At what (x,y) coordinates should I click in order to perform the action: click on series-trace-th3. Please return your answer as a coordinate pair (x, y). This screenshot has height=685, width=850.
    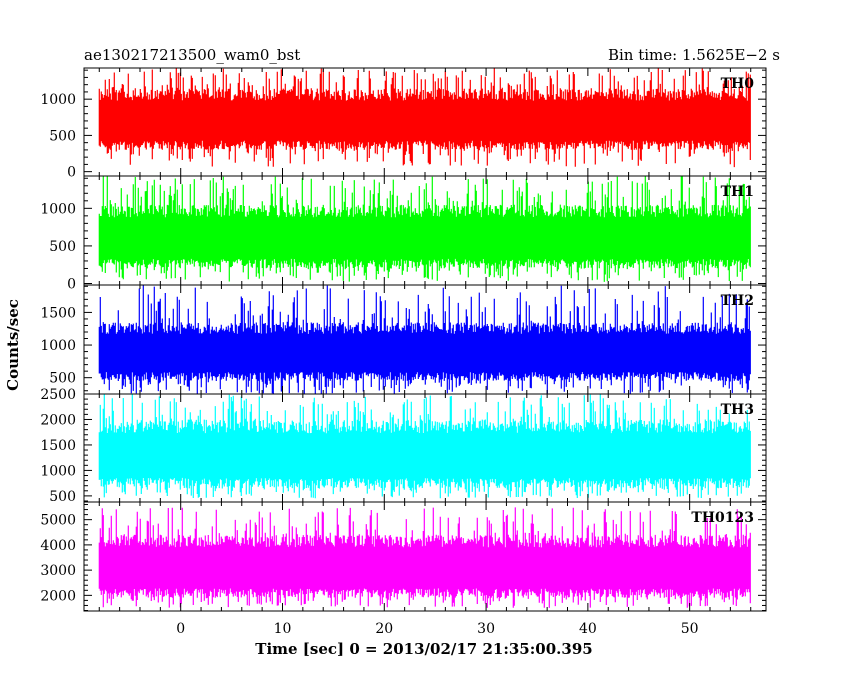
    Looking at the image, I should click on (424, 446).